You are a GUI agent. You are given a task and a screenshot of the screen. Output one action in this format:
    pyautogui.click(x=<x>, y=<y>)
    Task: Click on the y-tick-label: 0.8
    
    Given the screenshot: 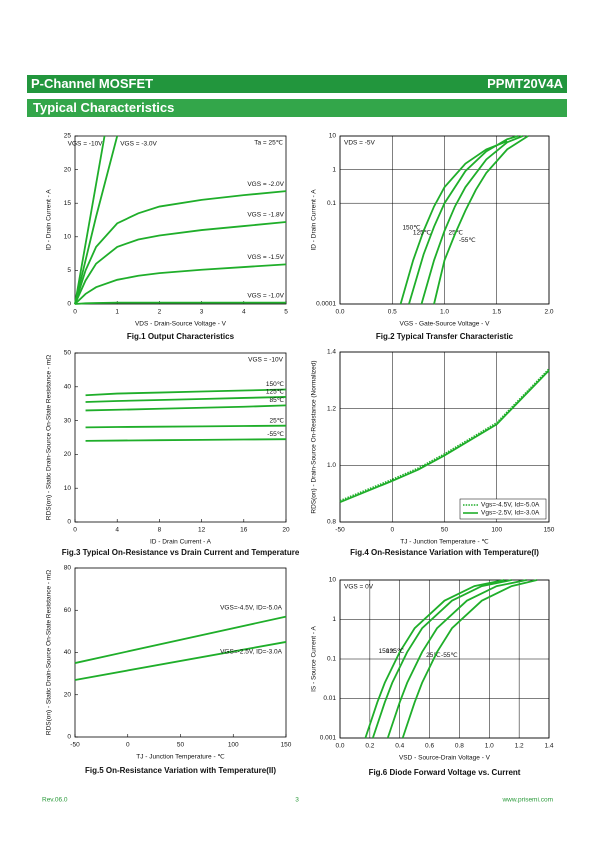 What is the action you would take?
    pyautogui.click(x=331, y=522)
    